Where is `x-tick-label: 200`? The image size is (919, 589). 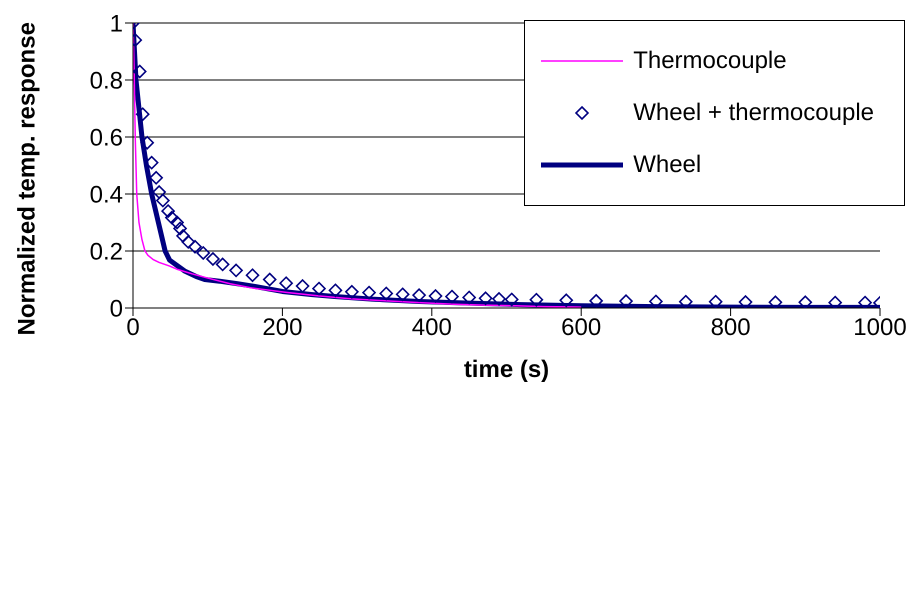
x-tick-label: 200 is located at coordinates (282, 328).